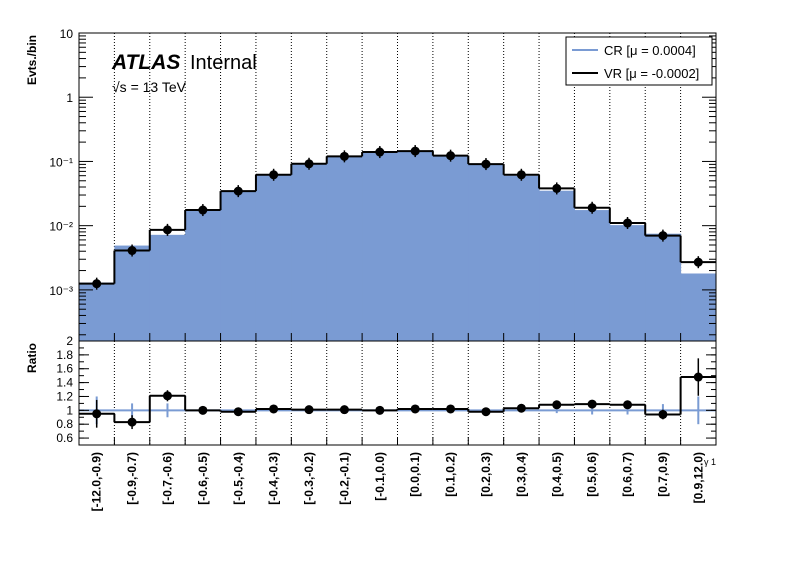 Image resolution: width=796 pixels, height=572 pixels. What do you see at coordinates (521, 474) in the screenshot?
I see `x-tick-label: [0.3,0.4)` at bounding box center [521, 474].